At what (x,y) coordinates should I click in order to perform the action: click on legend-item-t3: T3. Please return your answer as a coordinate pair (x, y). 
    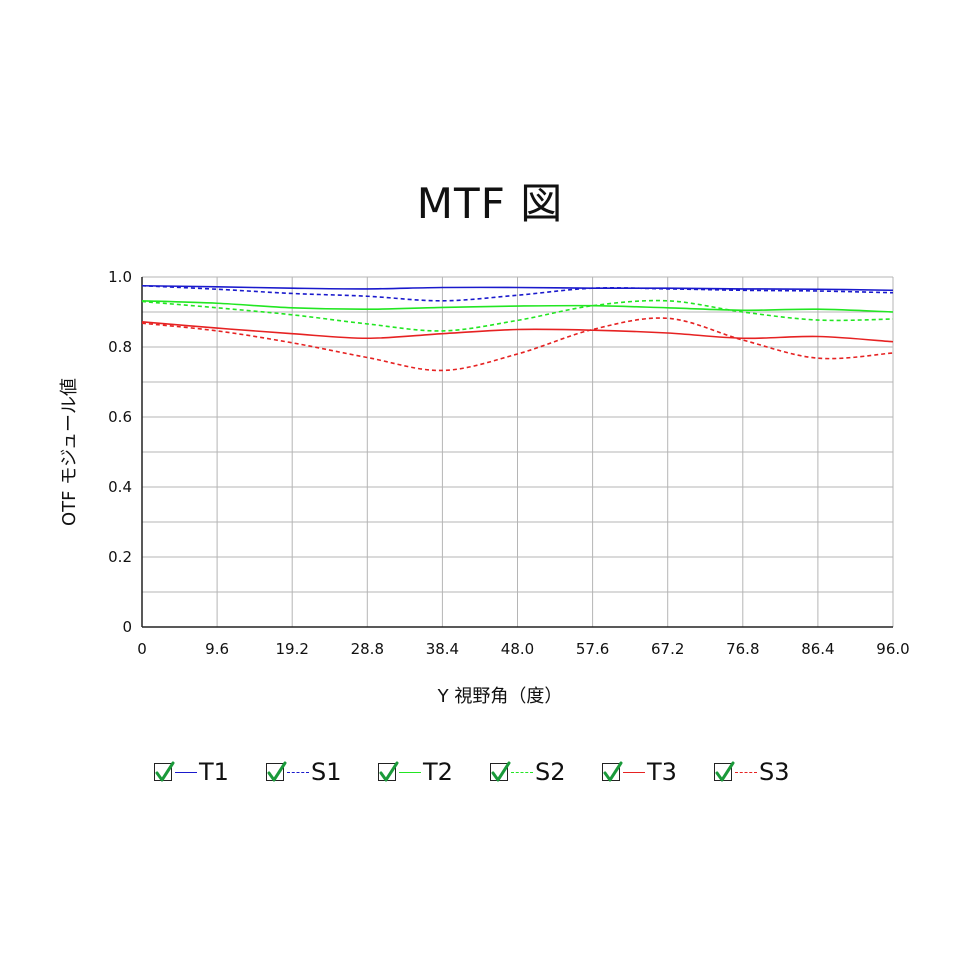
    Looking at the image, I should click on (658, 772).